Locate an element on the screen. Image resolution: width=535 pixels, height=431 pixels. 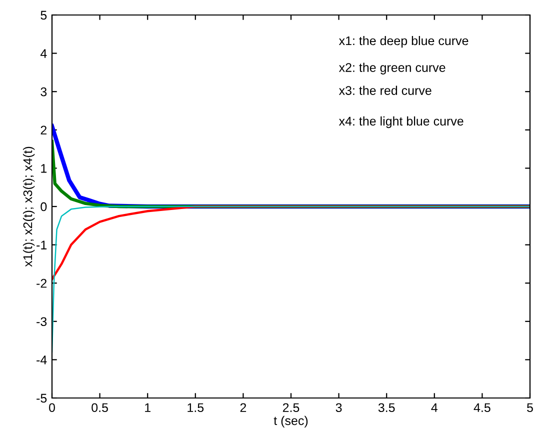
y-tick-label: 1 is located at coordinates (44, 168).